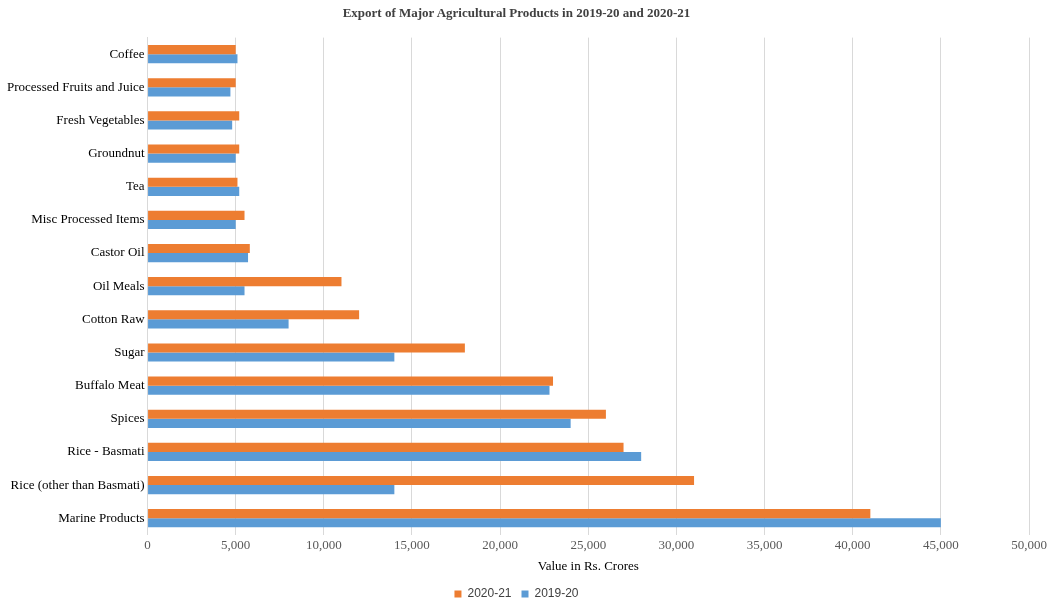  I want to click on y-tick-label: Tea, so click(135, 186).